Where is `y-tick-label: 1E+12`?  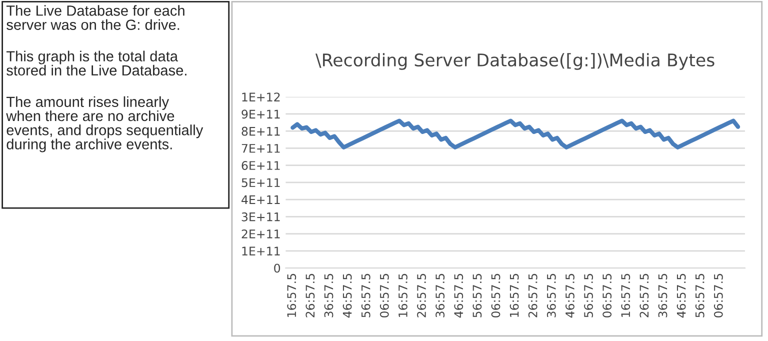 y-tick-label: 1E+12 is located at coordinates (261, 97).